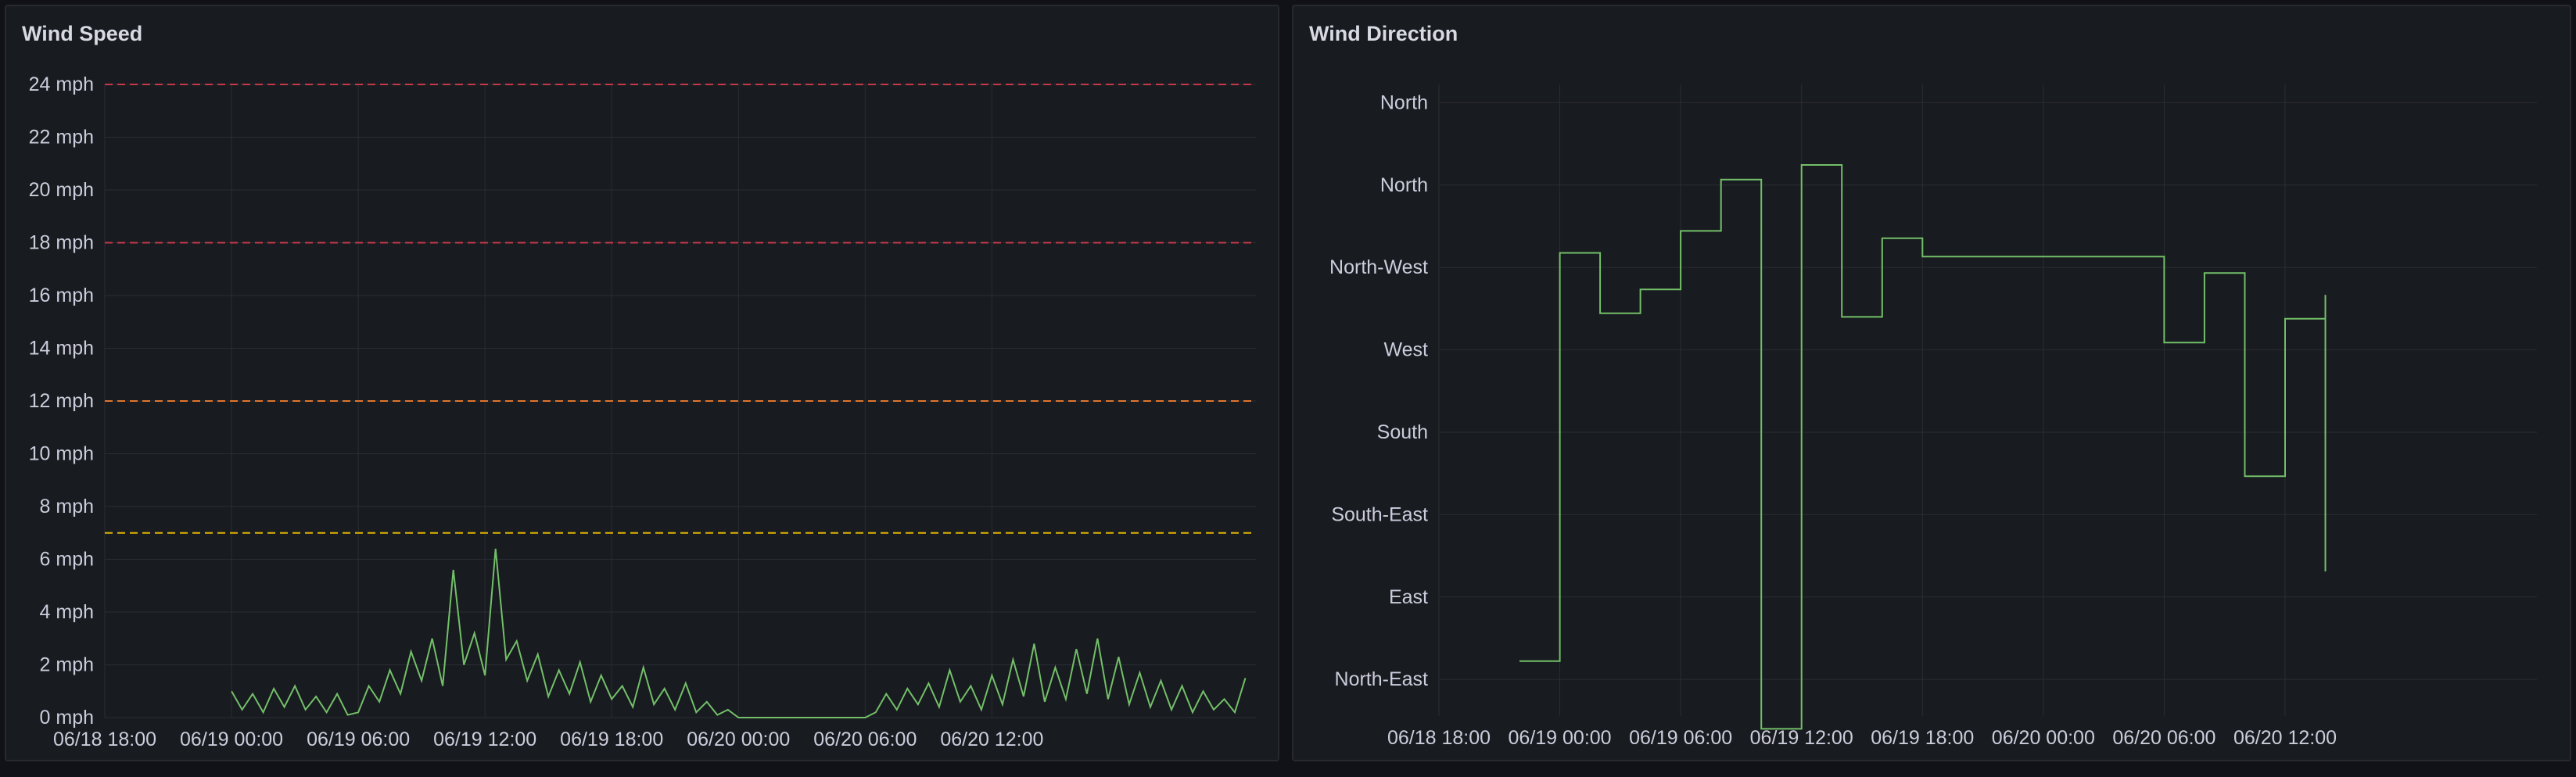 The height and width of the screenshot is (777, 2576). Describe the element at coordinates (62, 84) in the screenshot. I see `y-tick-label: 24 mph` at that location.